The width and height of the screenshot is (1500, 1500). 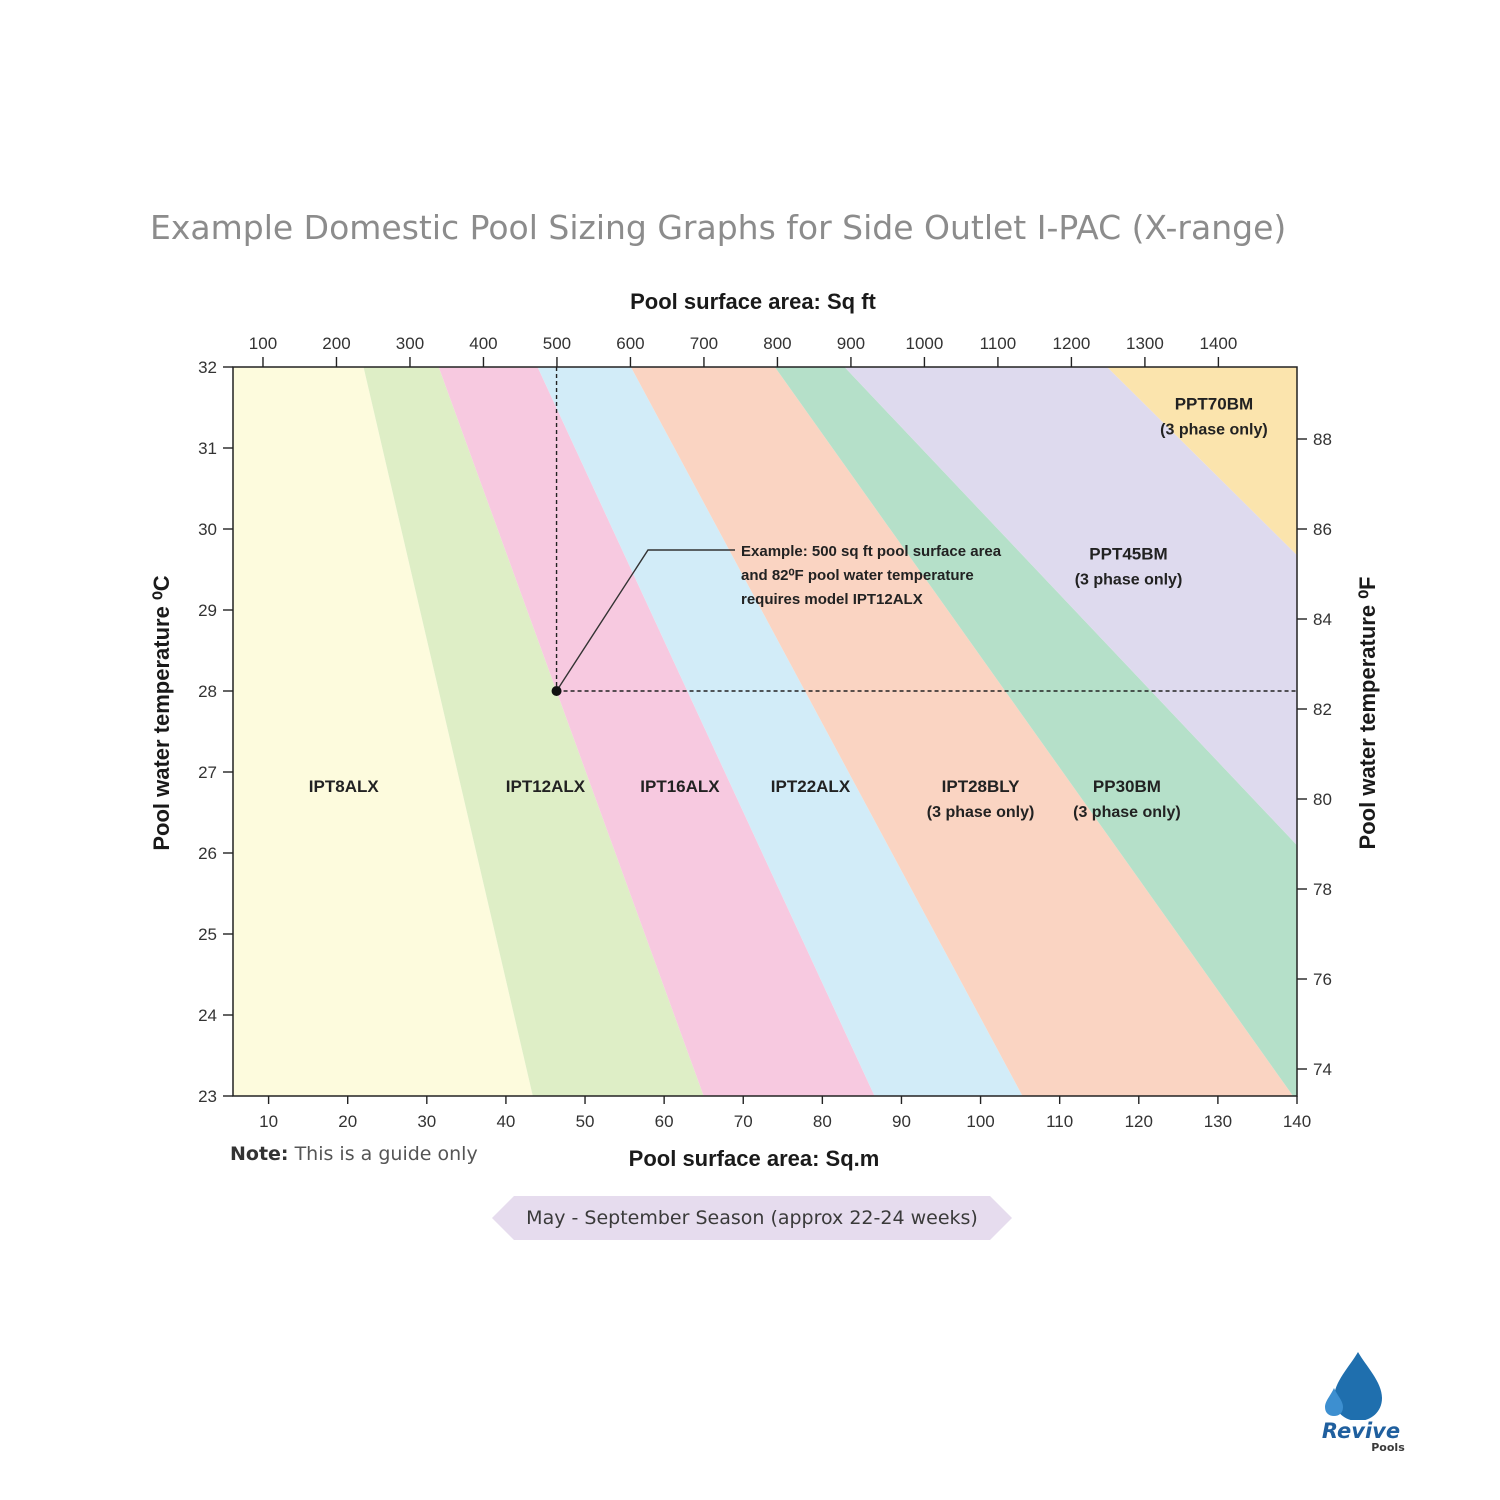 I want to click on example-leader-line, so click(x=645, y=620).